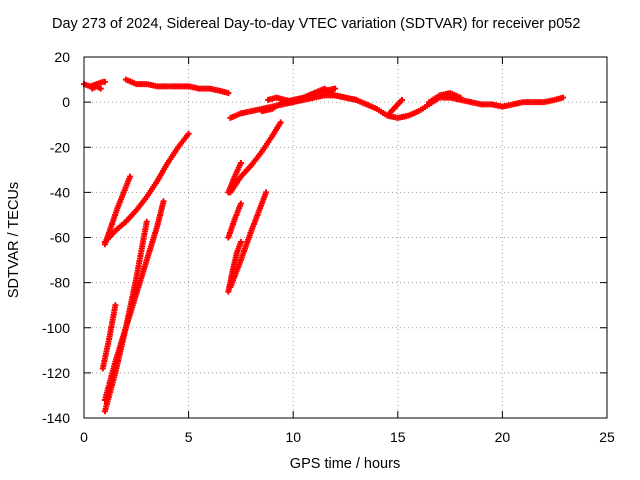 This screenshot has height=480, width=640. Describe the element at coordinates (607, 437) in the screenshot. I see `x-tick-label: 25` at that location.